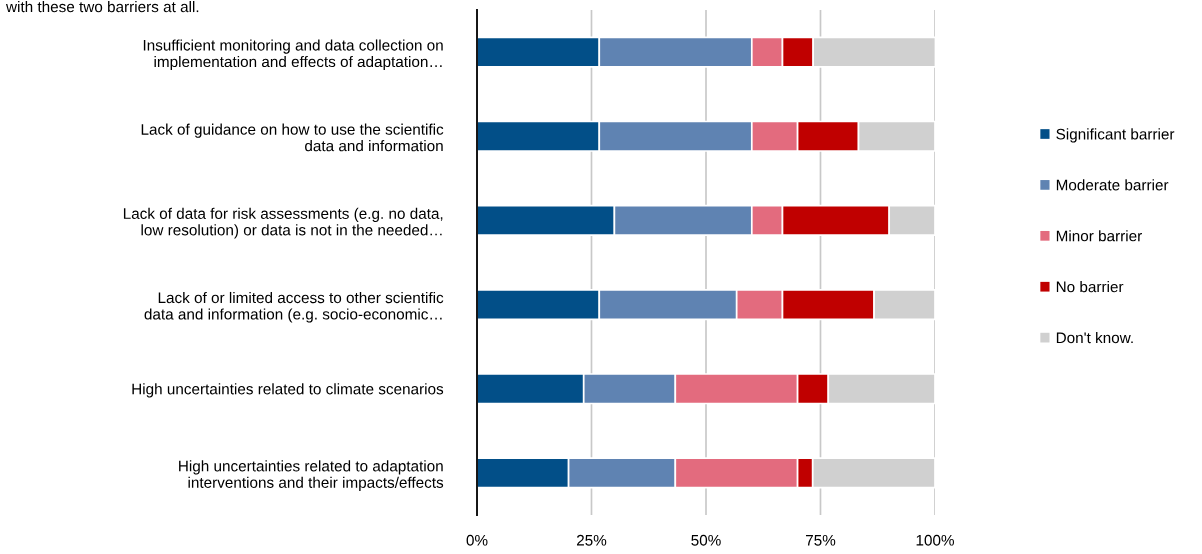 The width and height of the screenshot is (1202, 554). What do you see at coordinates (1099, 236) in the screenshot?
I see `legend-label: Minor barrier` at bounding box center [1099, 236].